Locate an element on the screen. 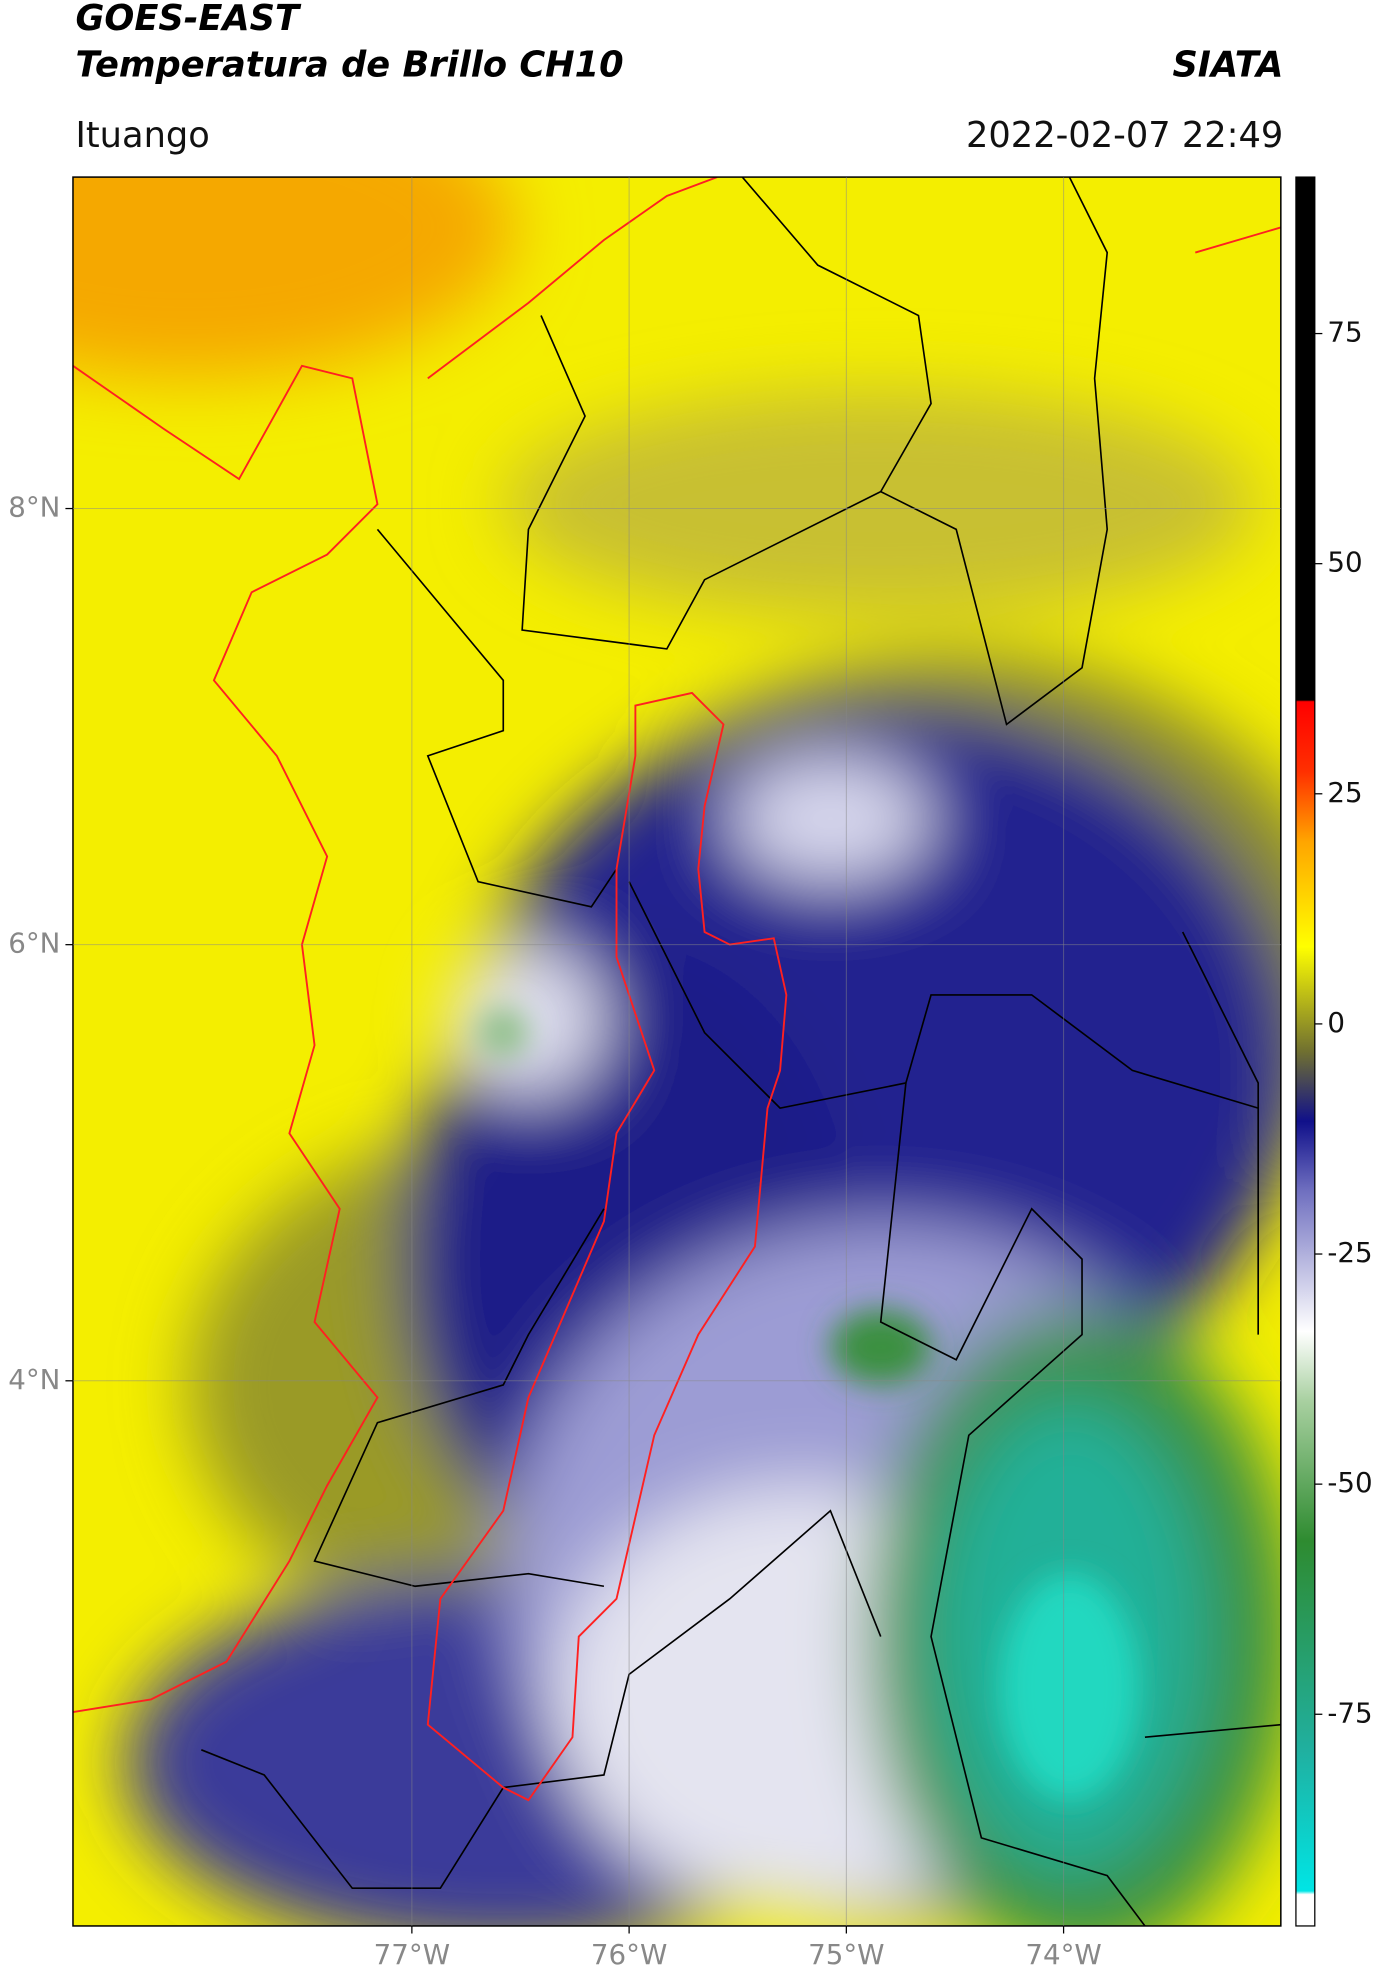 Image resolution: width=1384 pixels, height=1981 pixels. colorbar-tick-label: 0 is located at coordinates (1336, 1022).